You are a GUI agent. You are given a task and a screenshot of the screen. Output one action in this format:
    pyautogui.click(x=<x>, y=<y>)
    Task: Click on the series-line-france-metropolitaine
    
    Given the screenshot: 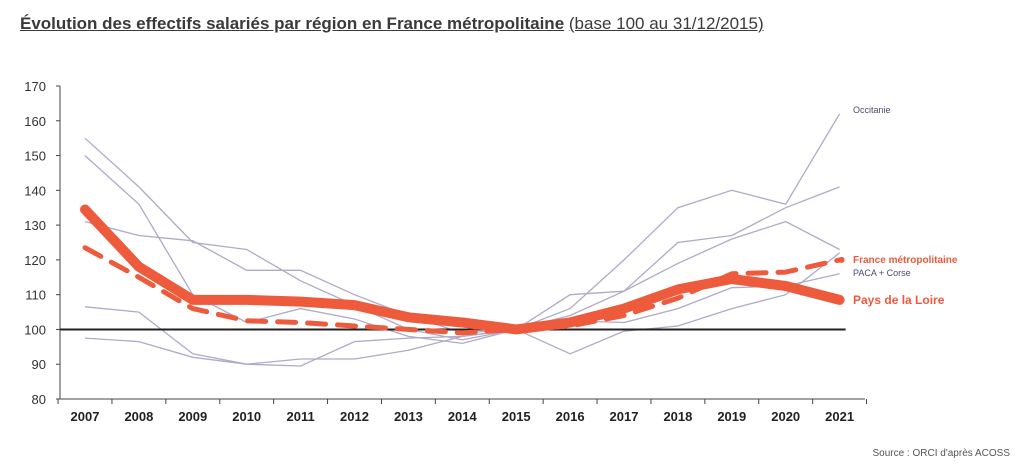 What is the action you would take?
    pyautogui.click(x=462, y=290)
    